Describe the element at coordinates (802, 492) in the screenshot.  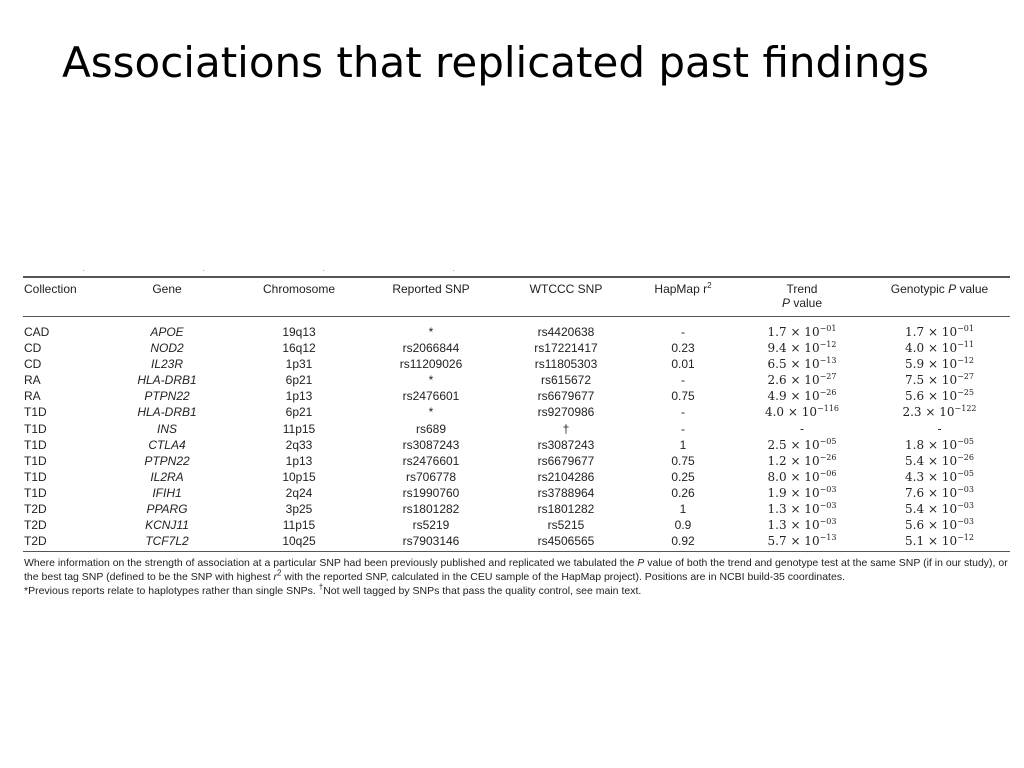
I see `cell-trend-p-value: 1.9 × 10−03` at that location.